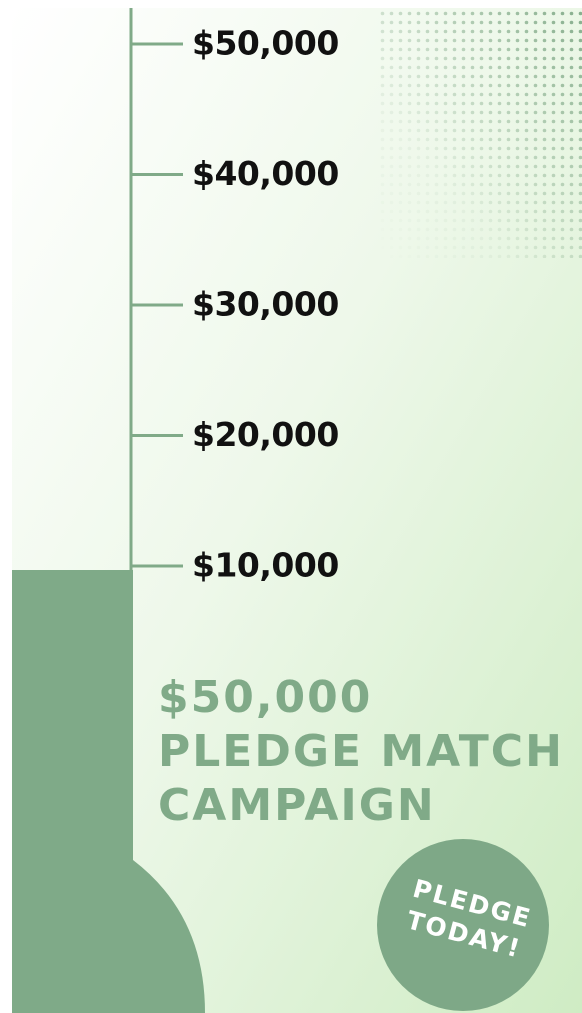 Image resolution: width=582 pixels, height=1013 pixels. Describe the element at coordinates (265, 304) in the screenshot. I see `tick-label: $30,000` at that location.